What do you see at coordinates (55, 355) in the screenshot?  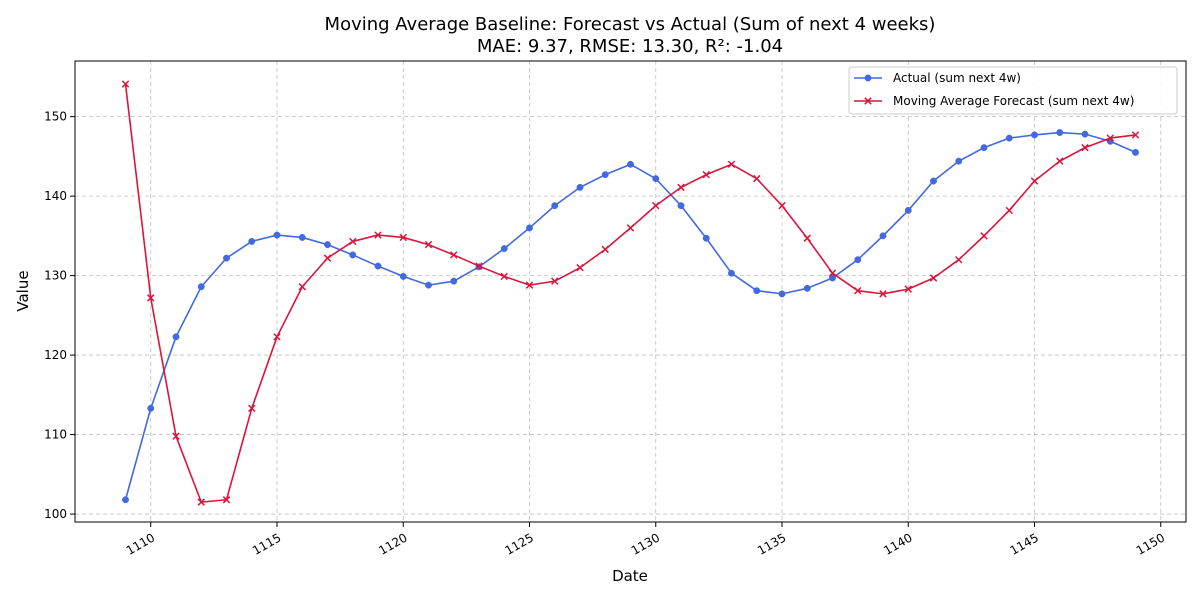 I see `y-tick-label: 120` at bounding box center [55, 355].